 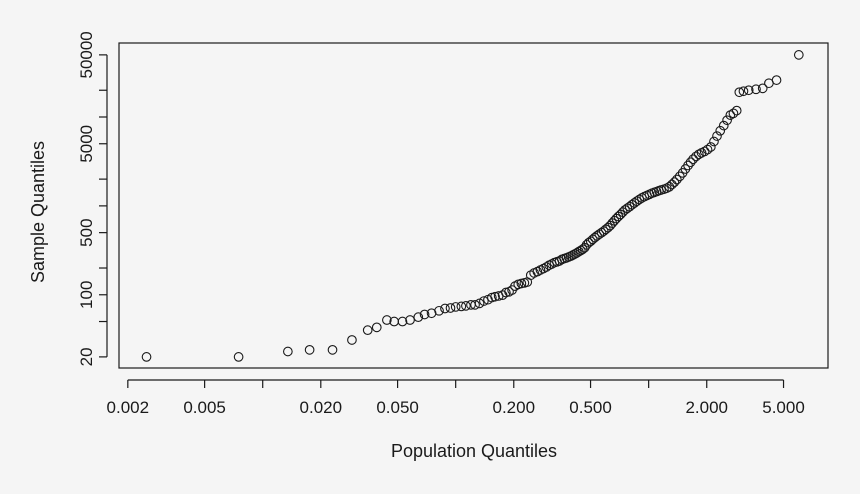 What do you see at coordinates (38, 212) in the screenshot?
I see `y-axis-title: Sample Quantiles` at bounding box center [38, 212].